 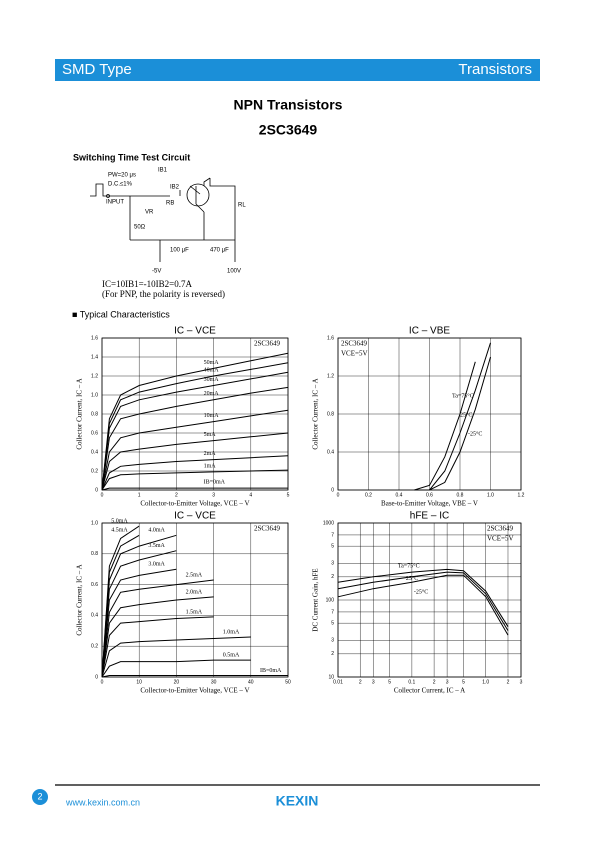 I want to click on c1: 100 μF, so click(x=179, y=251).